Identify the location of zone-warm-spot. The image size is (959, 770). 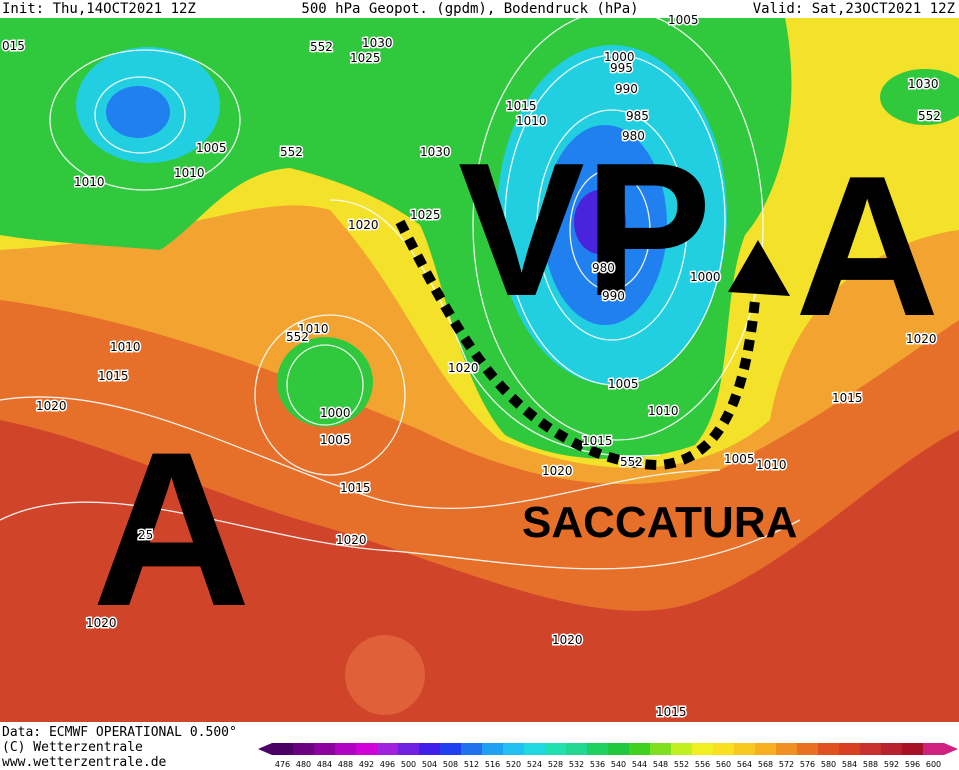
(385, 675).